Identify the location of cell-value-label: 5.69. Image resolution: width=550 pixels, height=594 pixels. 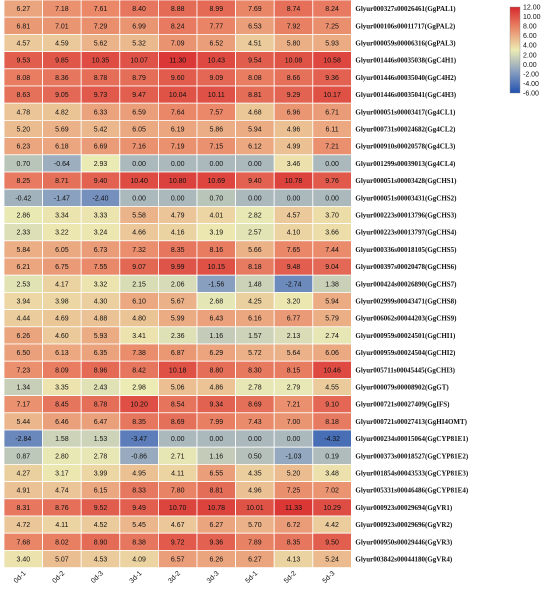
(62, 130).